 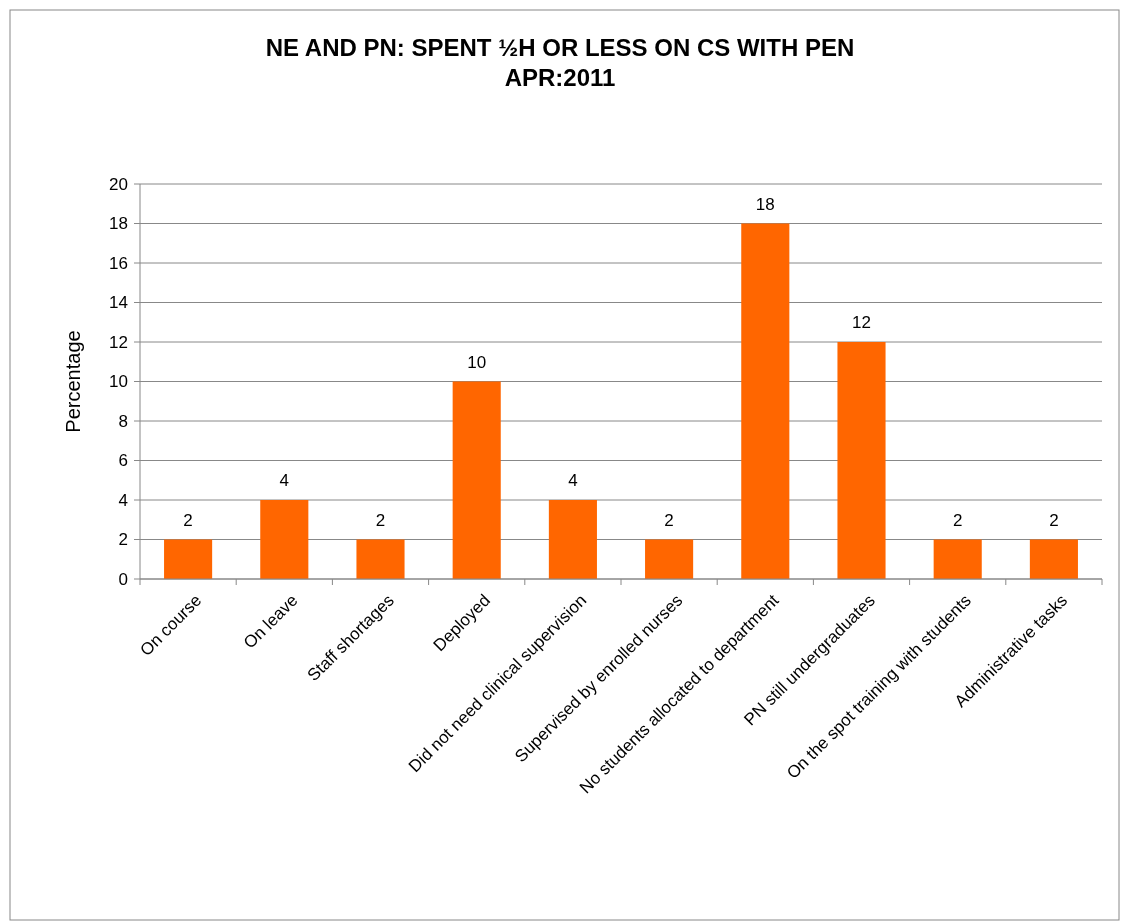 I want to click on y-tick-label: 6, so click(x=123, y=461).